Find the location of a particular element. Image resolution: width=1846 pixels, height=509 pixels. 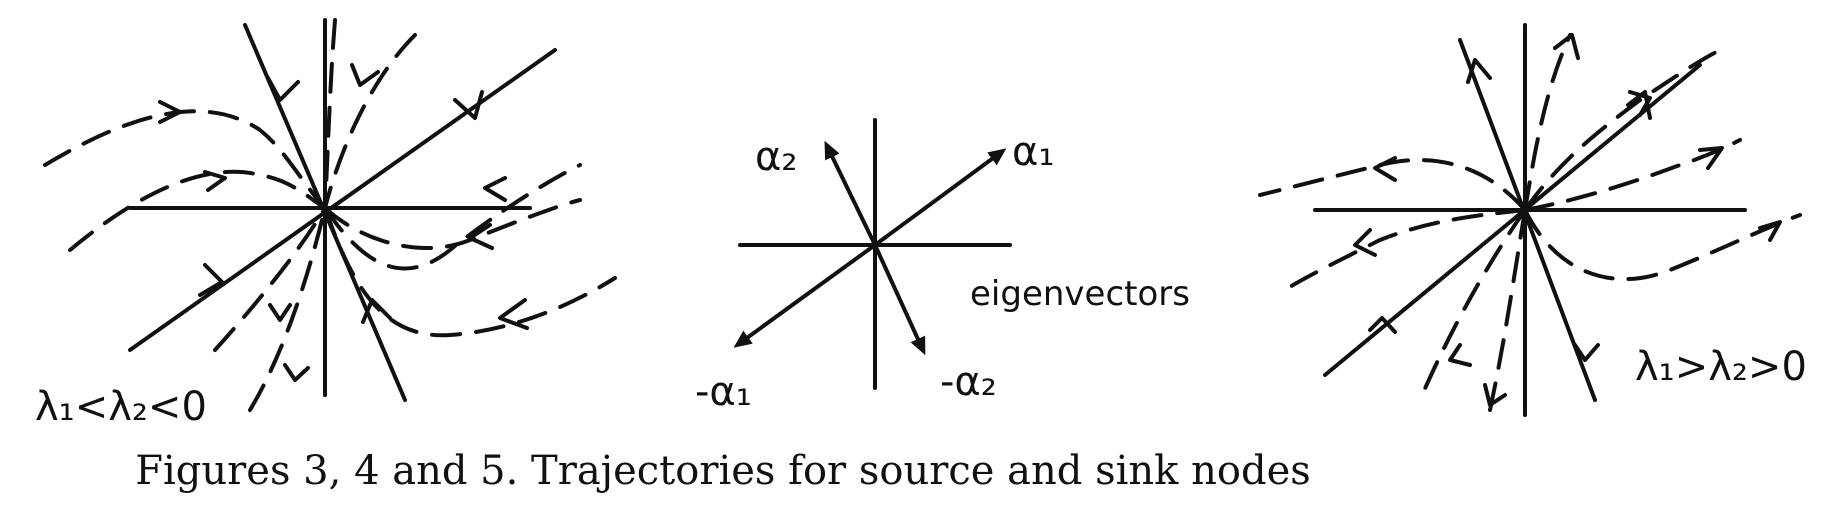

neg-alpha2-label: -α₂ is located at coordinates (968, 382).